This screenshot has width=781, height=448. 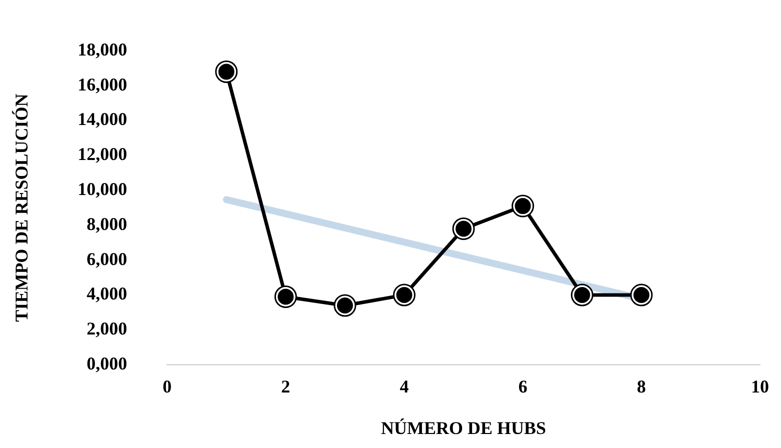 I want to click on y-tick-label: 8,000, so click(x=107, y=224).